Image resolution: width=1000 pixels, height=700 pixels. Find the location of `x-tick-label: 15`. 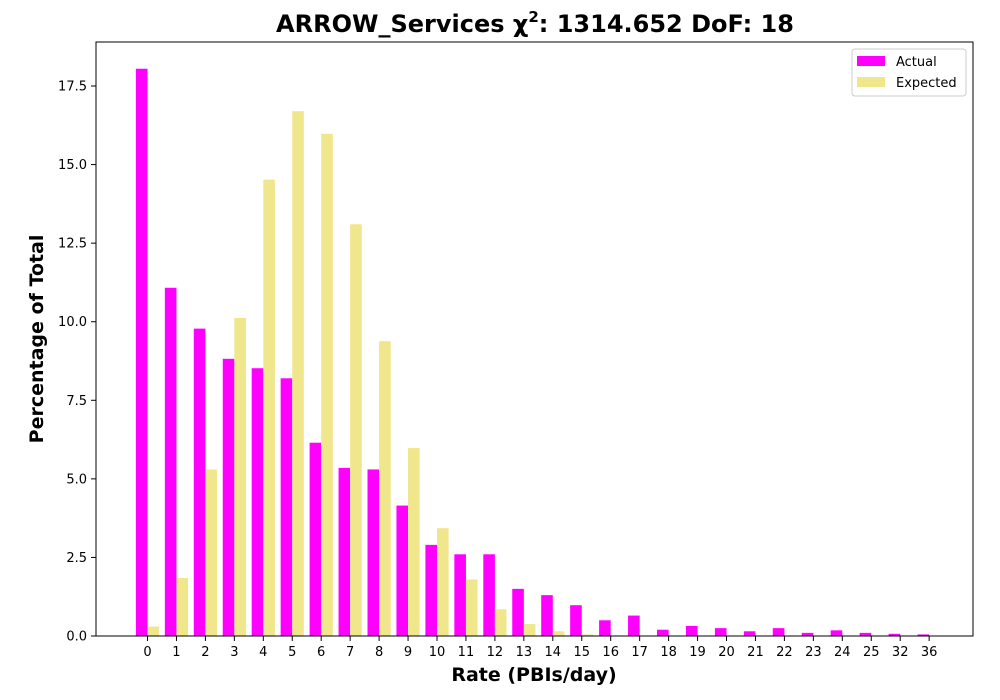

x-tick-label: 15 is located at coordinates (581, 652).